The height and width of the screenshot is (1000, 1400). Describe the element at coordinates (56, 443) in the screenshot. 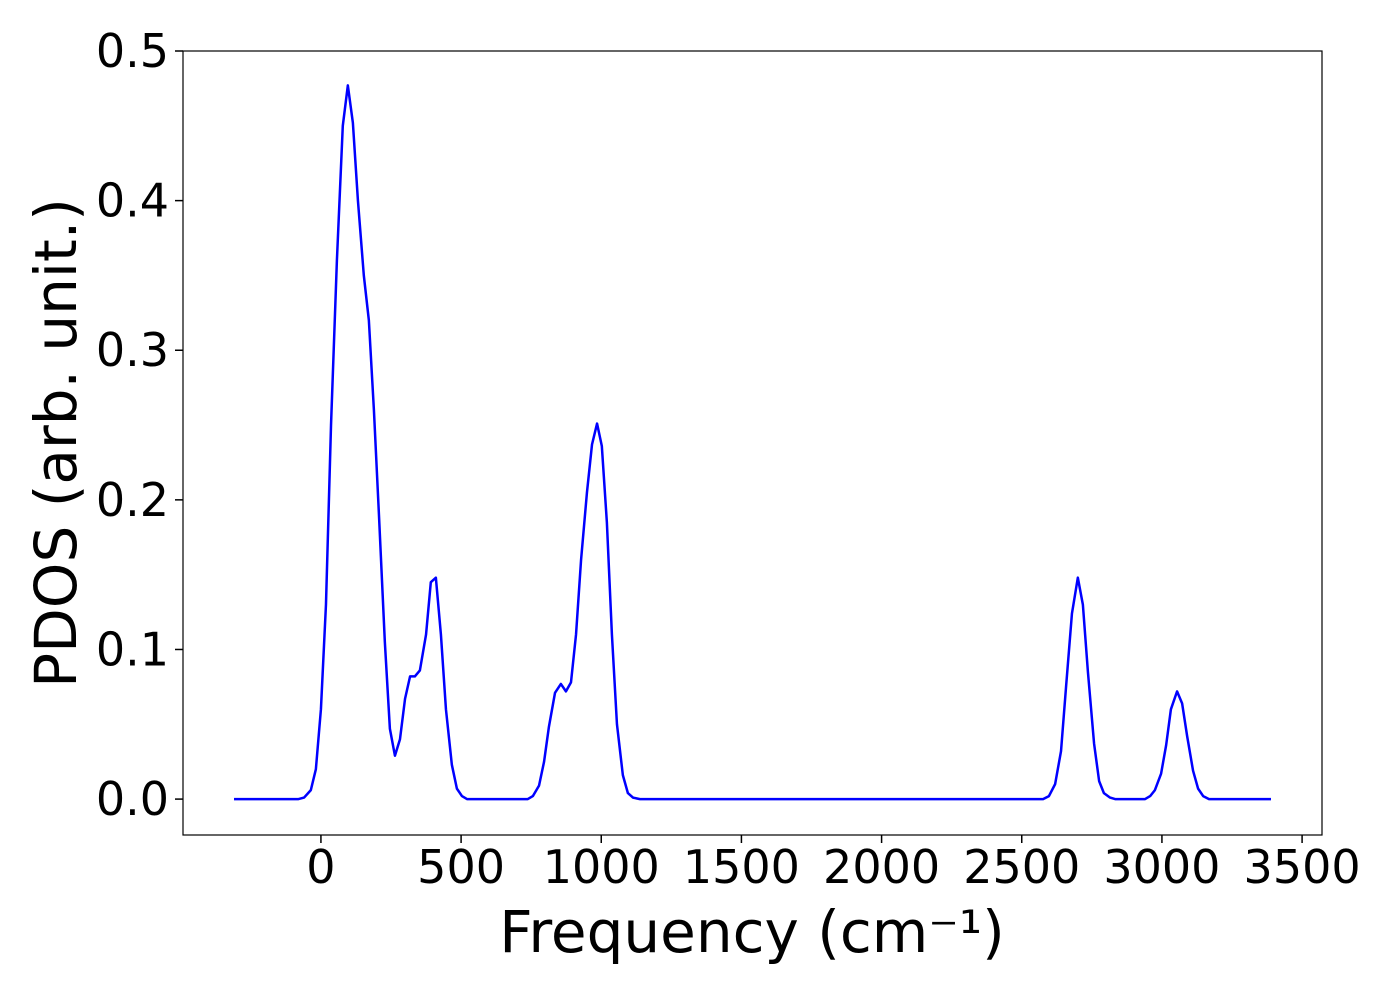

I see `y-axis-label: PDOS (arb. unit.)` at that location.